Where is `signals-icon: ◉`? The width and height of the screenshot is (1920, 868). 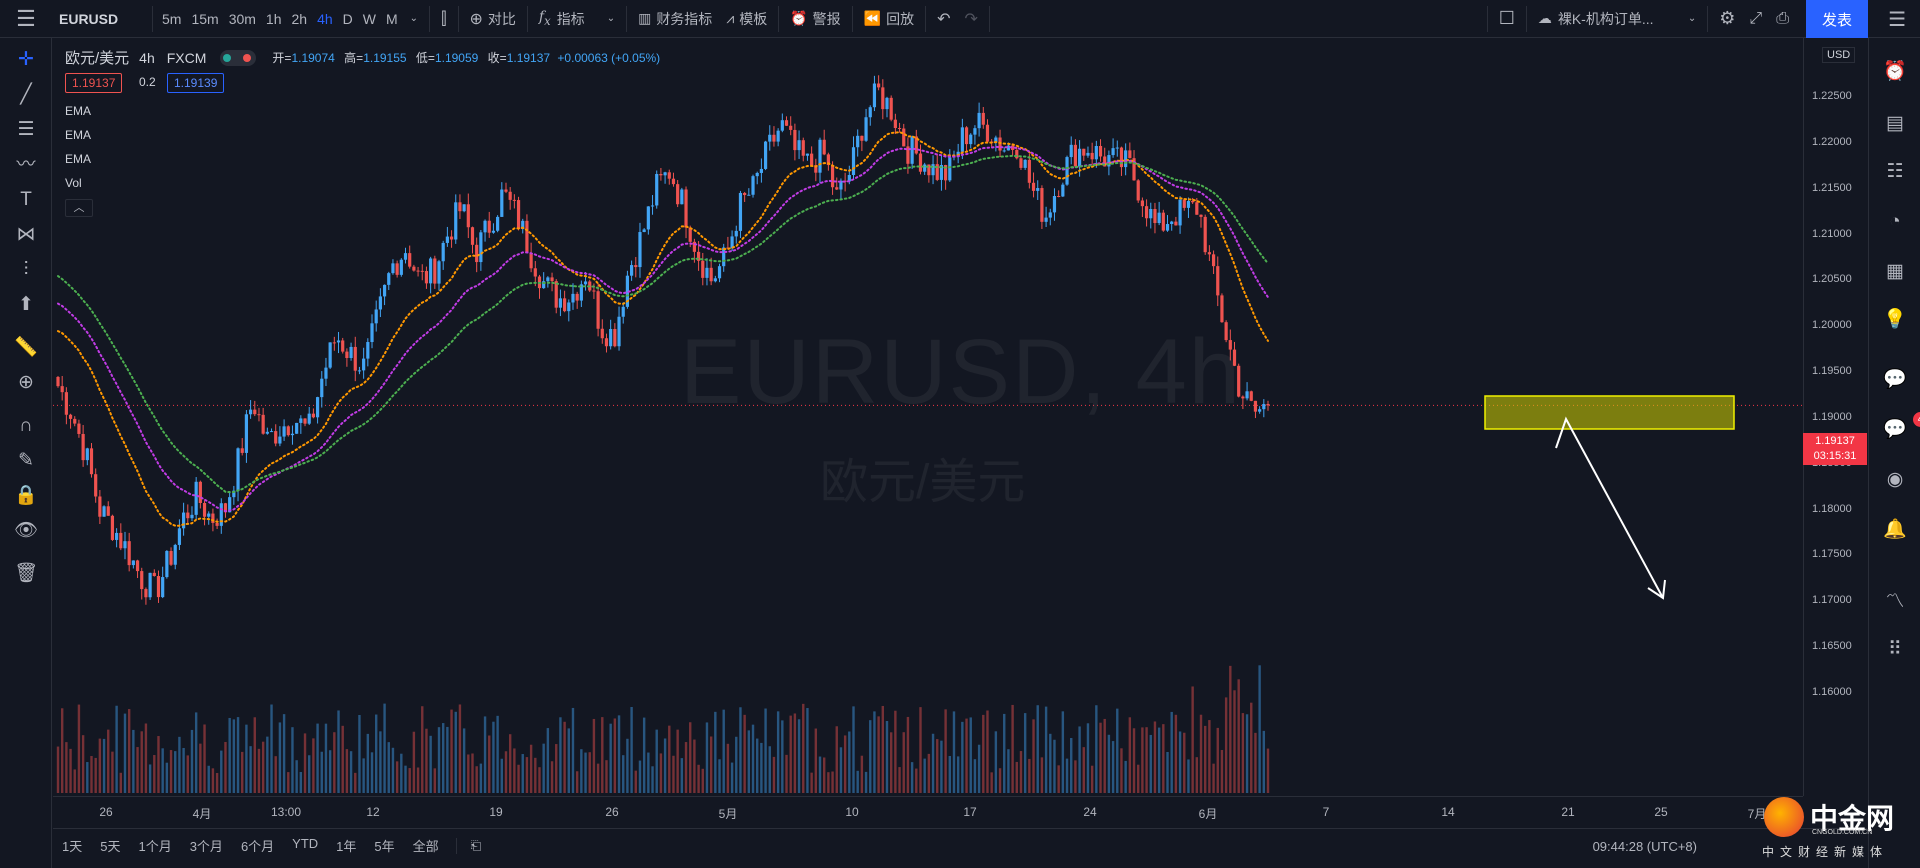 signals-icon: ◉ is located at coordinates (1895, 479).